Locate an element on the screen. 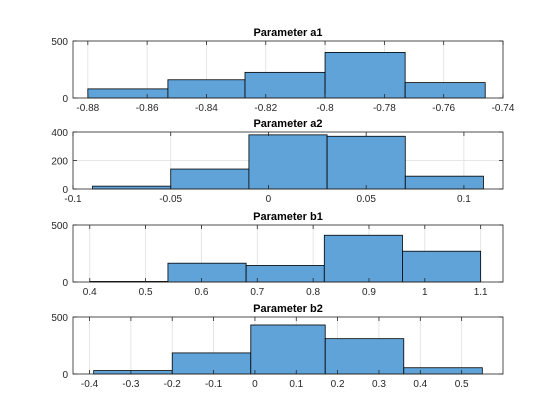 This screenshot has width=560, height=420. x-tick-label: 1 is located at coordinates (425, 292).